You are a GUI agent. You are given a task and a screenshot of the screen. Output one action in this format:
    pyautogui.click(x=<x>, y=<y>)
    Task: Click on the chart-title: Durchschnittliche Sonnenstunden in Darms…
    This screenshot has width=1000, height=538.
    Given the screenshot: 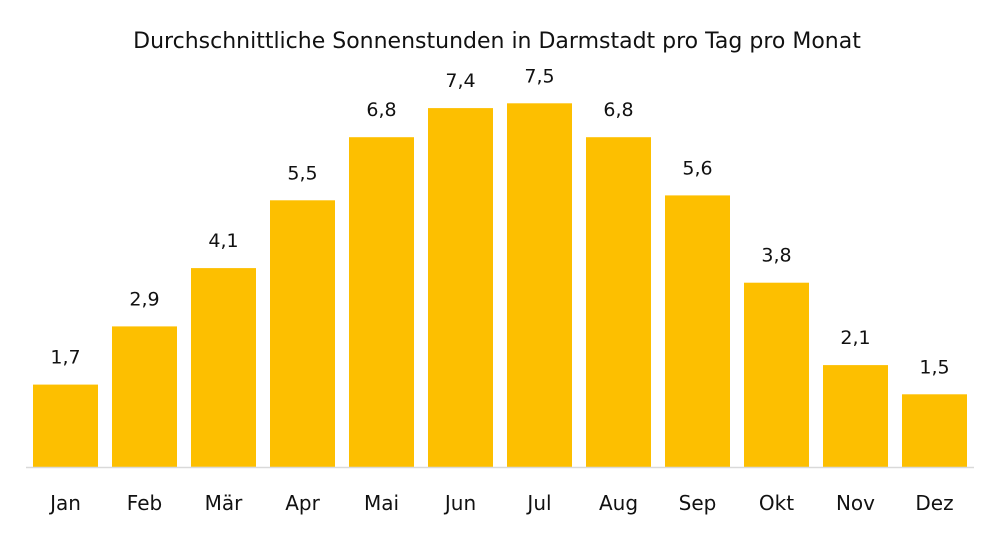 What is the action you would take?
    pyautogui.click(x=497, y=41)
    